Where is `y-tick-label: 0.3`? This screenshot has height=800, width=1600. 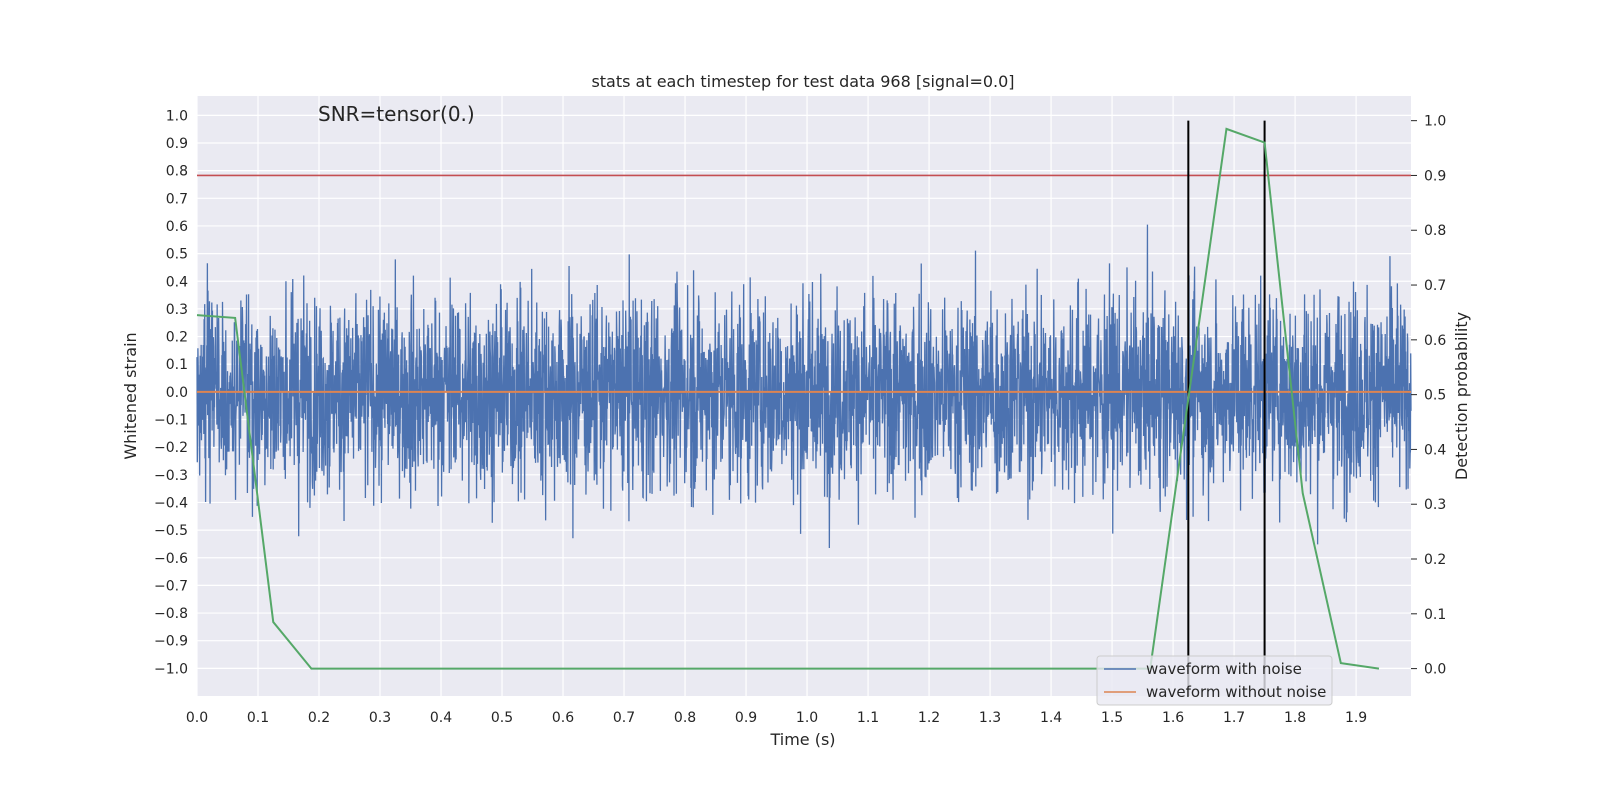
y-tick-label: 0.3 is located at coordinates (177, 310).